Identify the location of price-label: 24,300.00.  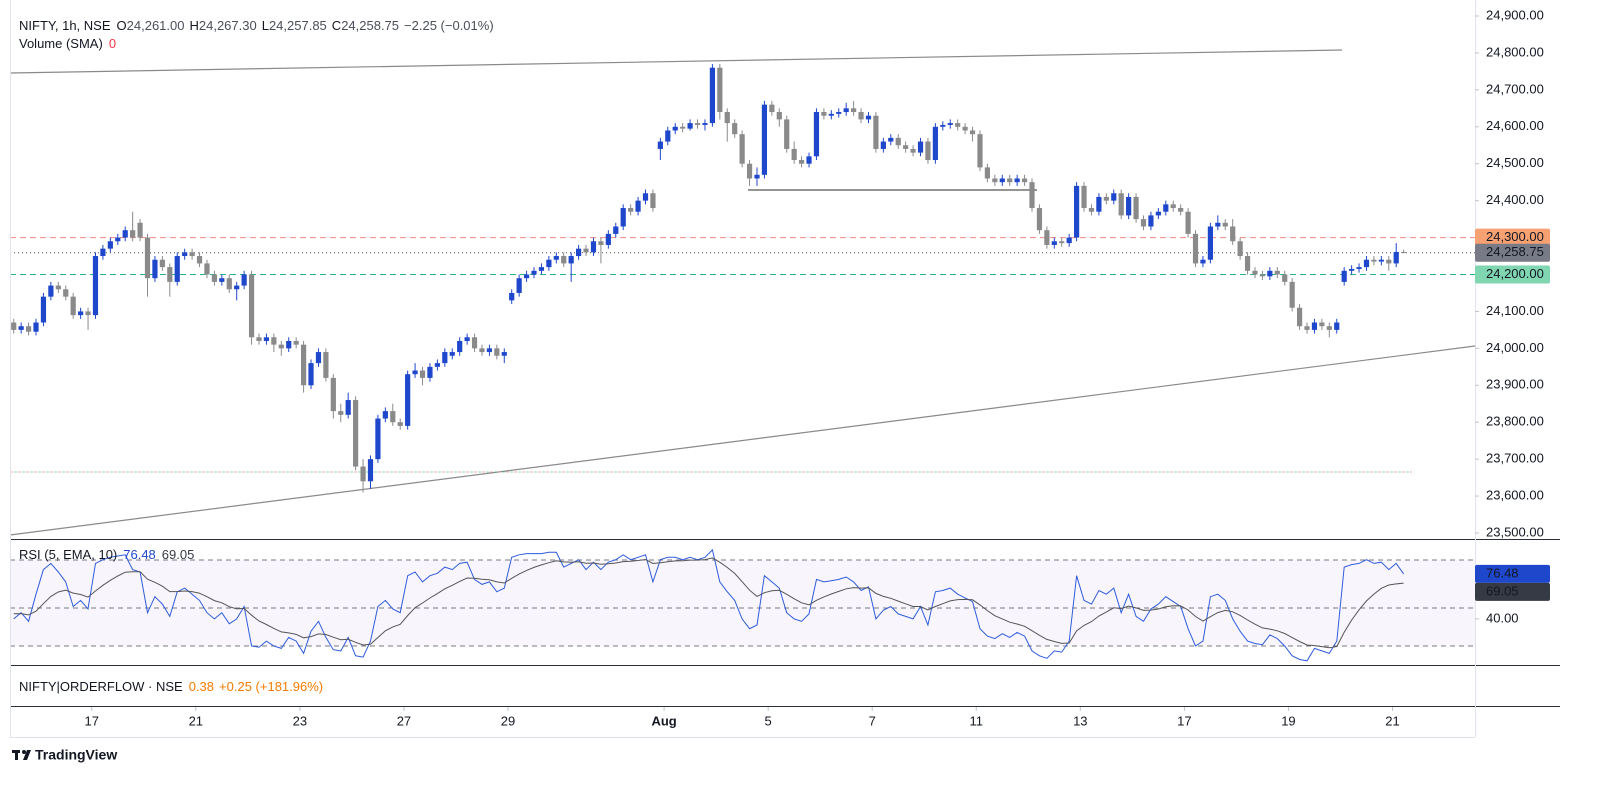
(1515, 236).